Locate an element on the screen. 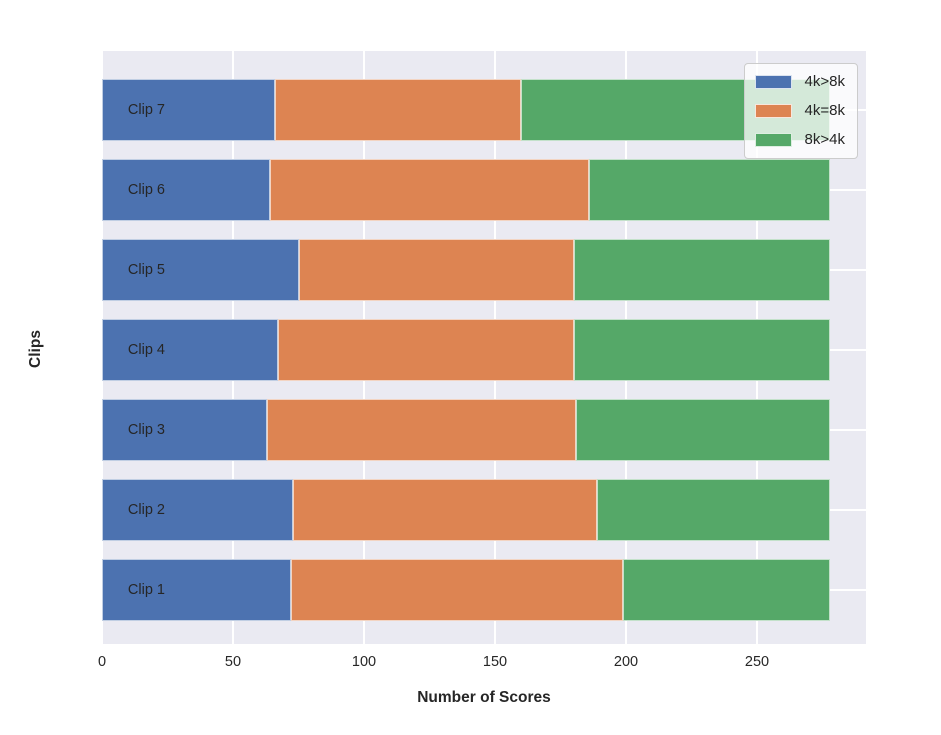 The height and width of the screenshot is (735, 941). y-tick-label: Clip 7 is located at coordinates (146, 109).